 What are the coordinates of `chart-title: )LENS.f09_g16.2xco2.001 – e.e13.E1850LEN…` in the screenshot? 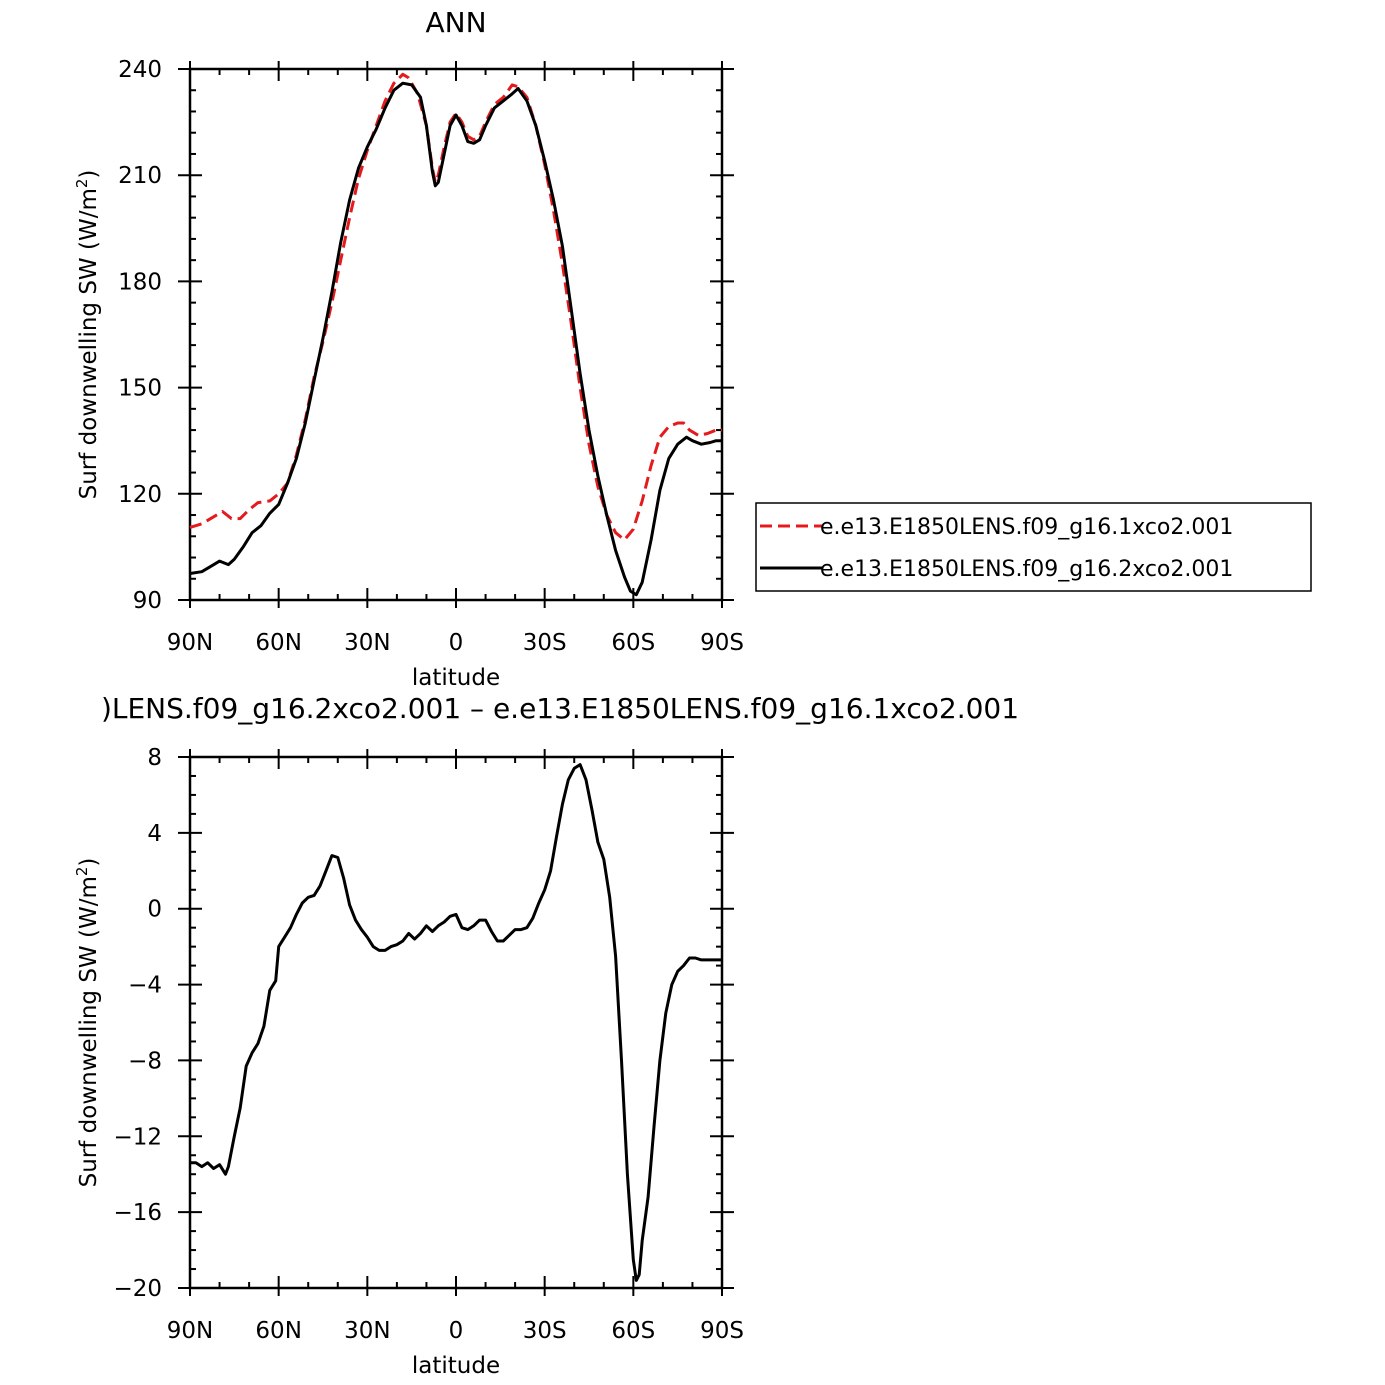 It's located at (560, 708).